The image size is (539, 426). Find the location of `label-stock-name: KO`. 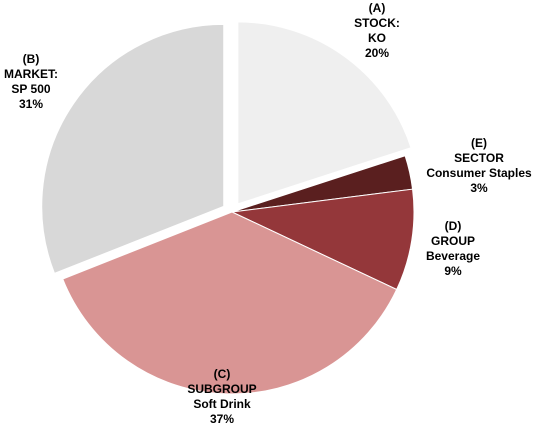

label-stock-name: KO is located at coordinates (377, 38).